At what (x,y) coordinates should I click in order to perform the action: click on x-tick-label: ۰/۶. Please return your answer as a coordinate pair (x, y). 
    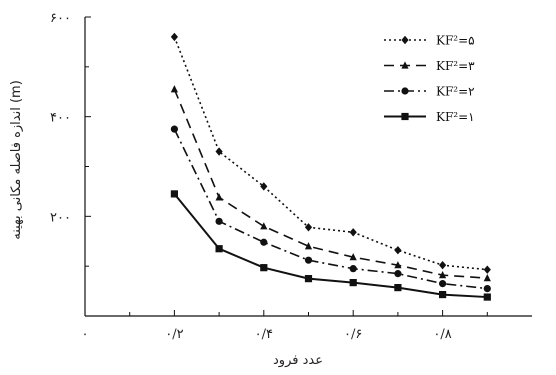
    Looking at the image, I should click on (353, 334).